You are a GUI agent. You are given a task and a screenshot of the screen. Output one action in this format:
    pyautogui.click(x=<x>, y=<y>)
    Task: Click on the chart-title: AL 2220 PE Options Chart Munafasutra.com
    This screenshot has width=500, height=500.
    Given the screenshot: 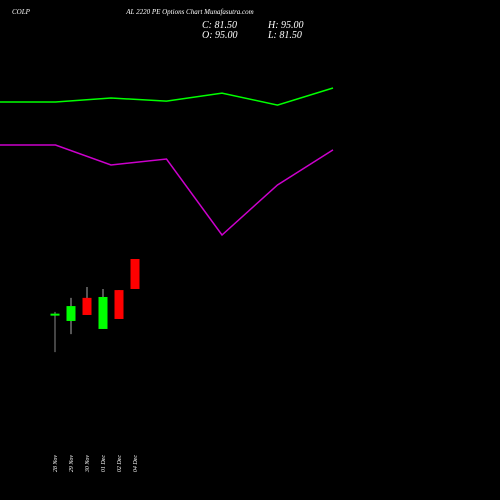 What is the action you would take?
    pyautogui.click(x=189, y=12)
    